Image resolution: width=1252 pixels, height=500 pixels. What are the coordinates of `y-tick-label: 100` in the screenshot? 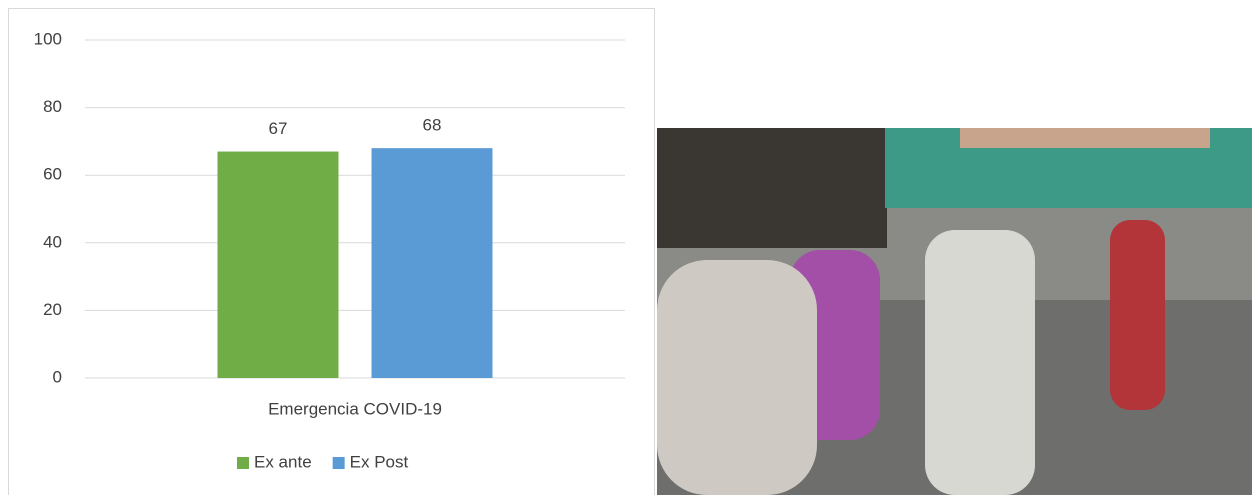 It's located at (48, 38).